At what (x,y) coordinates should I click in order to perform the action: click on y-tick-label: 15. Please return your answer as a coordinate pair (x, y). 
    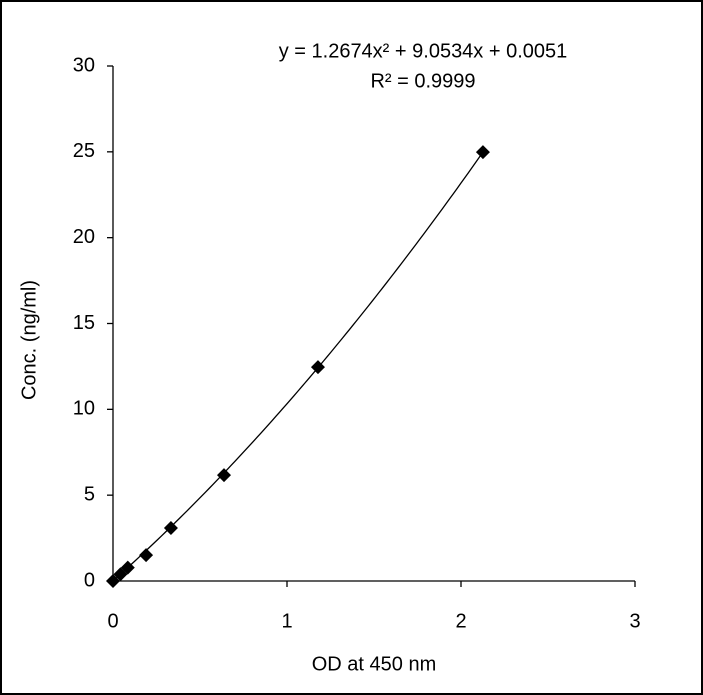
    Looking at the image, I should click on (84, 323).